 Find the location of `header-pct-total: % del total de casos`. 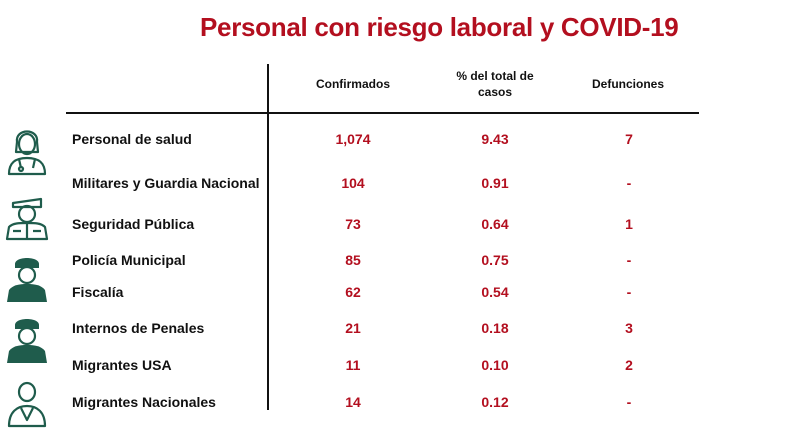

header-pct-total: % del total de casos is located at coordinates (495, 84).